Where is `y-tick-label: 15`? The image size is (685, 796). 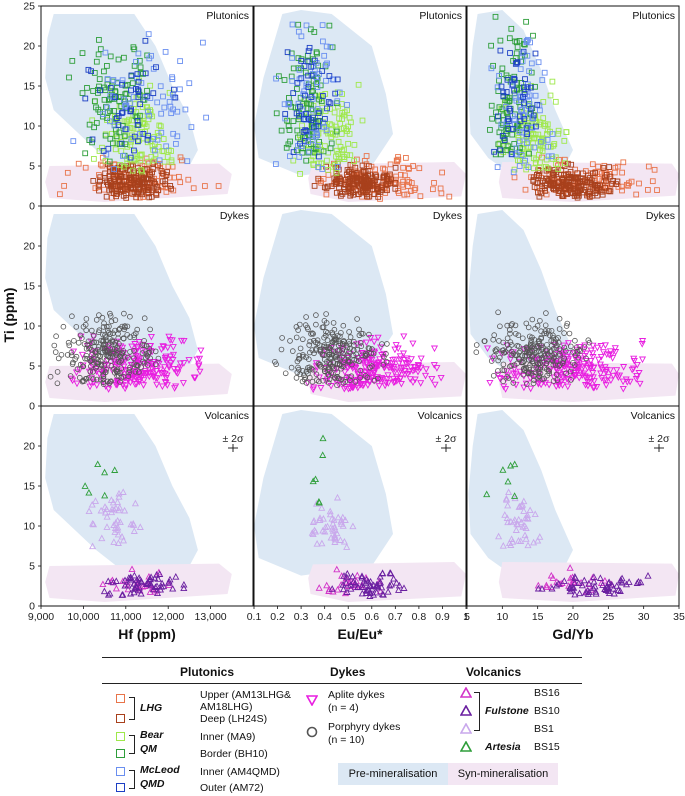 y-tick-label: 15 is located at coordinates (29, 487).